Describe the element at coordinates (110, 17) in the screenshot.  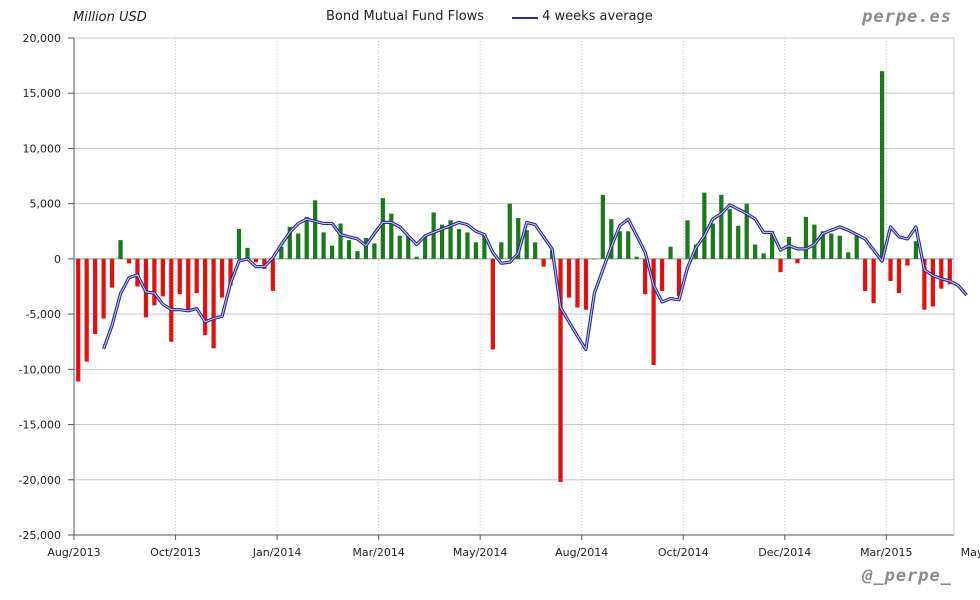
I see `unit-label: Million USD` at that location.